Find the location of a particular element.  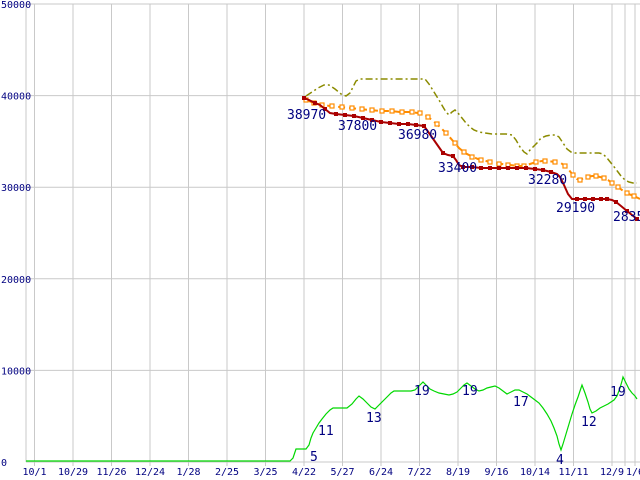

x-tick-label: 8/19 is located at coordinates (458, 472).